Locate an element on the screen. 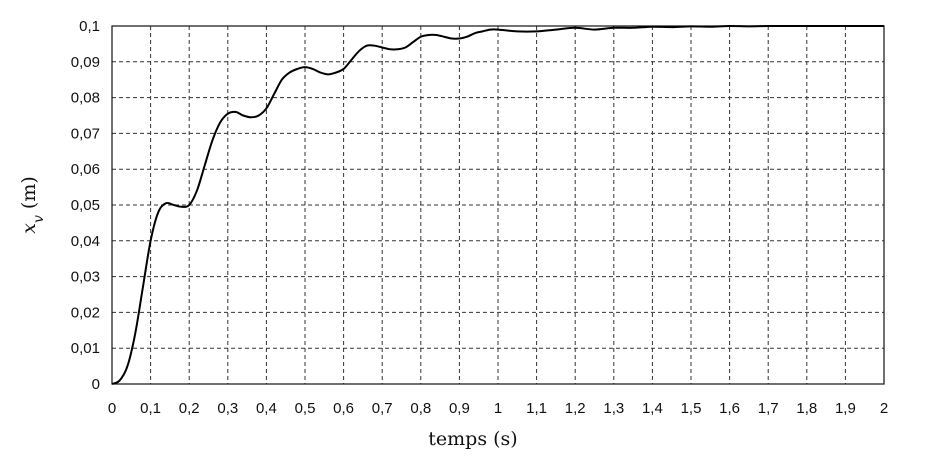 The height and width of the screenshot is (462, 927). x-tick-label: 1,5 is located at coordinates (691, 408).